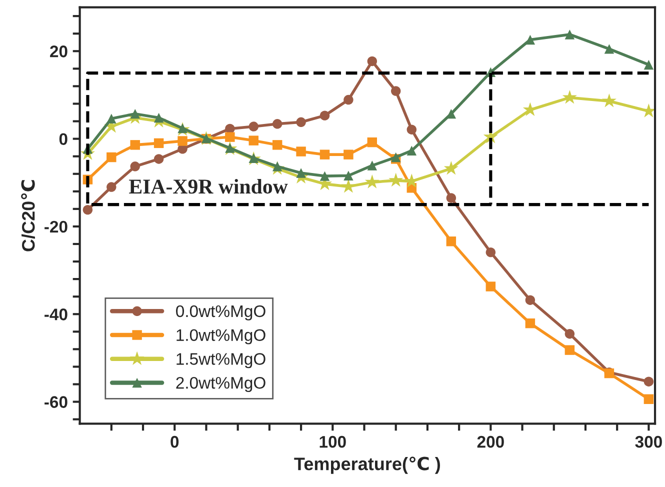 The width and height of the screenshot is (665, 487). What do you see at coordinates (333, 442) in the screenshot?
I see `x-tick-label: 100` at bounding box center [333, 442].